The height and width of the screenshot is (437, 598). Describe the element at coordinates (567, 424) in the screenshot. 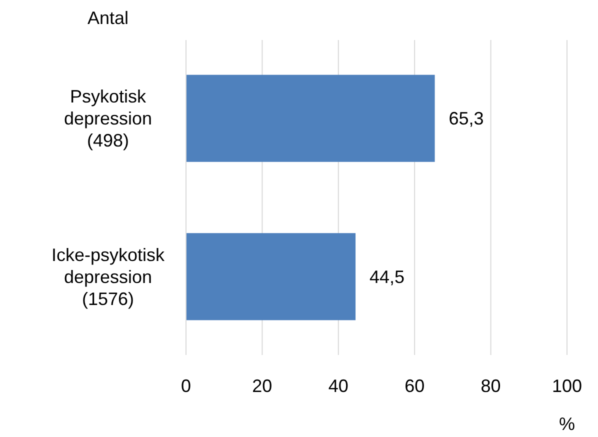

I see `x-axis-title: %` at that location.